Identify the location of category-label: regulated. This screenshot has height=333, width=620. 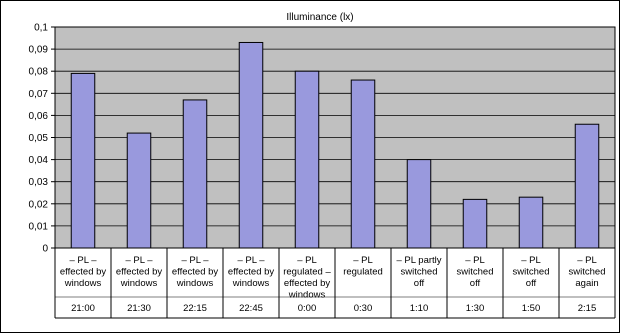
(363, 272).